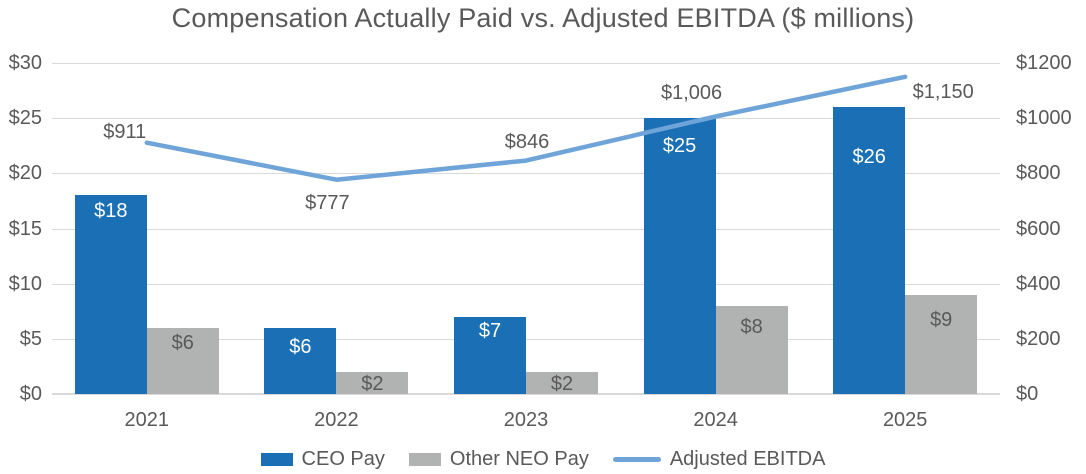 The image size is (1086, 474). Describe the element at coordinates (110, 294) in the screenshot. I see `bar-ceo-pay-2021` at that location.